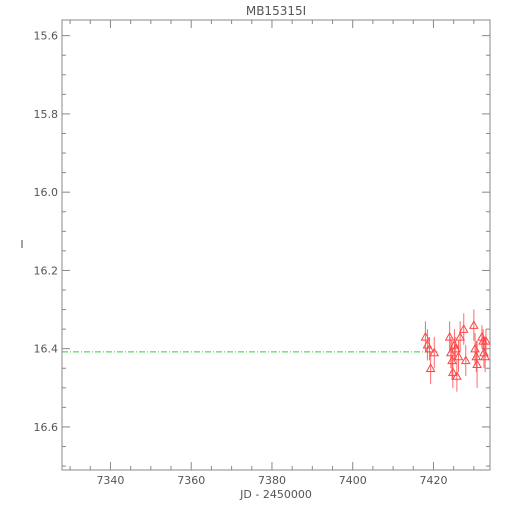 The image size is (510, 510). What do you see at coordinates (110, 480) in the screenshot?
I see `x-tick-label: 7340` at bounding box center [110, 480].